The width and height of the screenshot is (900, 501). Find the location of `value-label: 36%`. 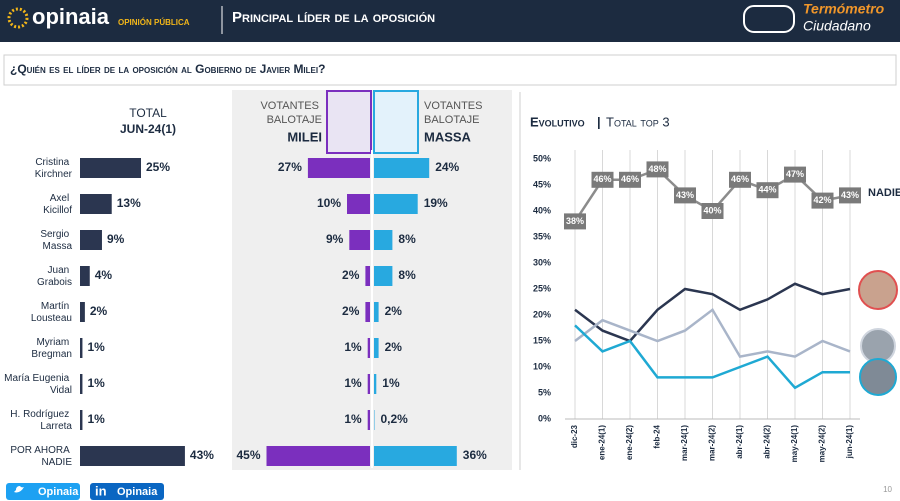

value-label: 36% is located at coordinates (475, 455).